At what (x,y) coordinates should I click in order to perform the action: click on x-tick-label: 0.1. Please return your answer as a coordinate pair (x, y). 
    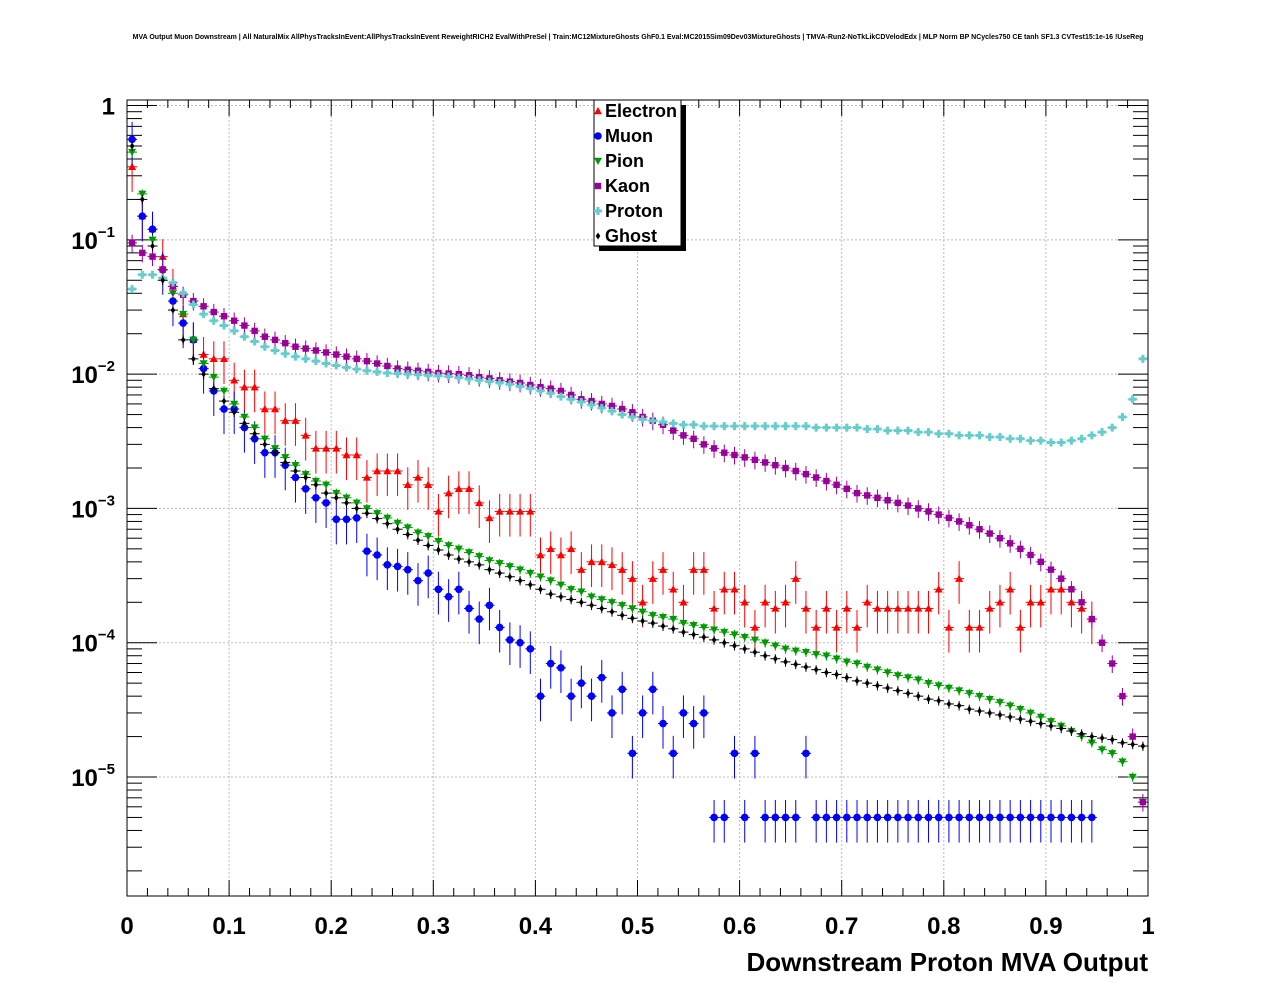
    Looking at the image, I should click on (228, 926).